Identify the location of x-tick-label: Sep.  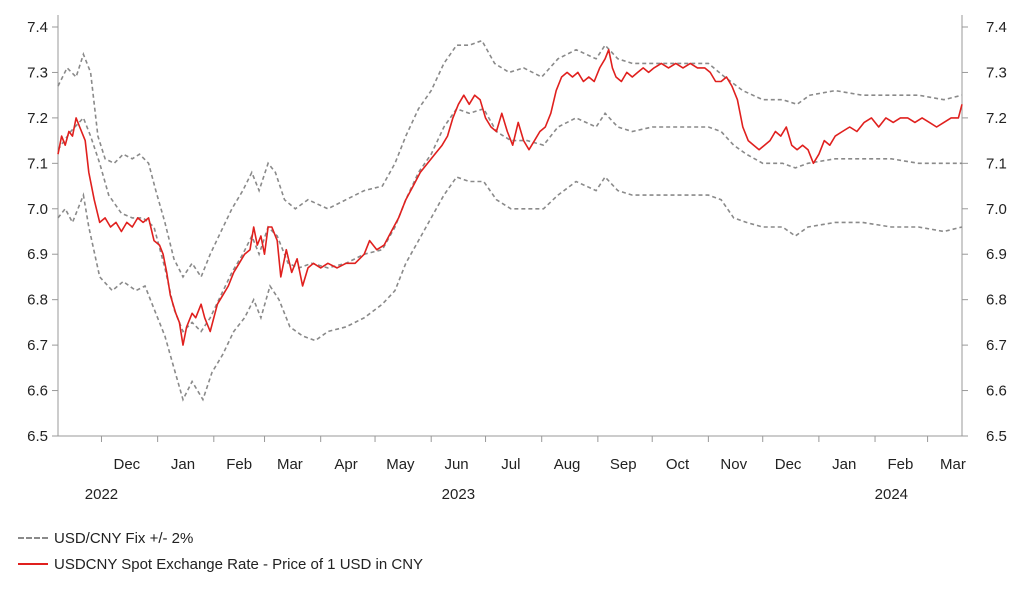
(623, 464).